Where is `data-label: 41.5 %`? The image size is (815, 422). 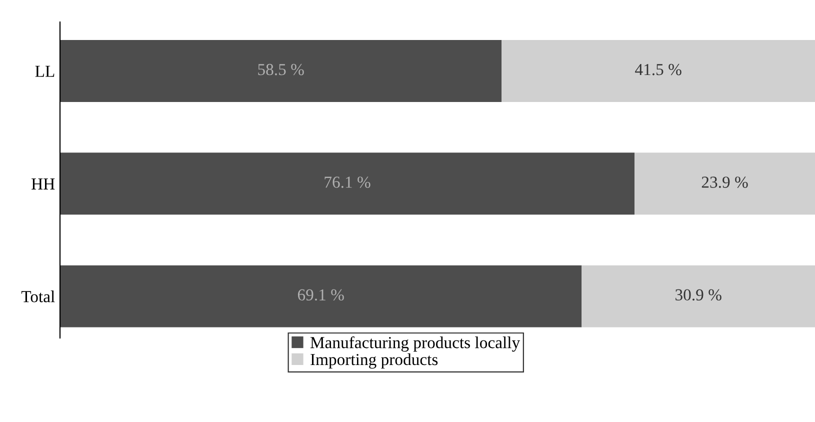
data-label: 41.5 % is located at coordinates (658, 70).